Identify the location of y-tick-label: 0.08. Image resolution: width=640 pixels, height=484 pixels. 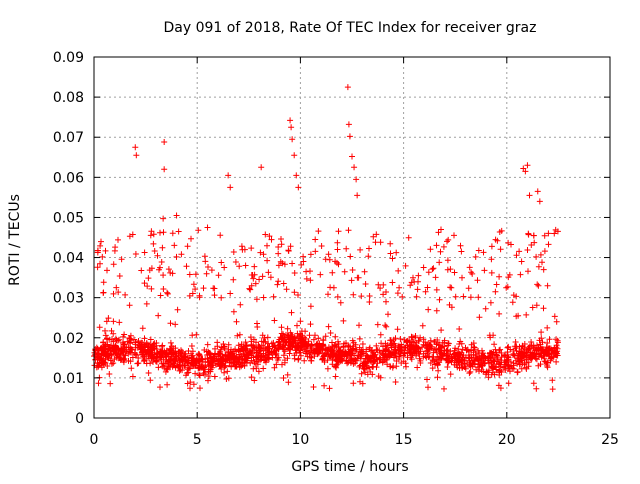
(68, 98).